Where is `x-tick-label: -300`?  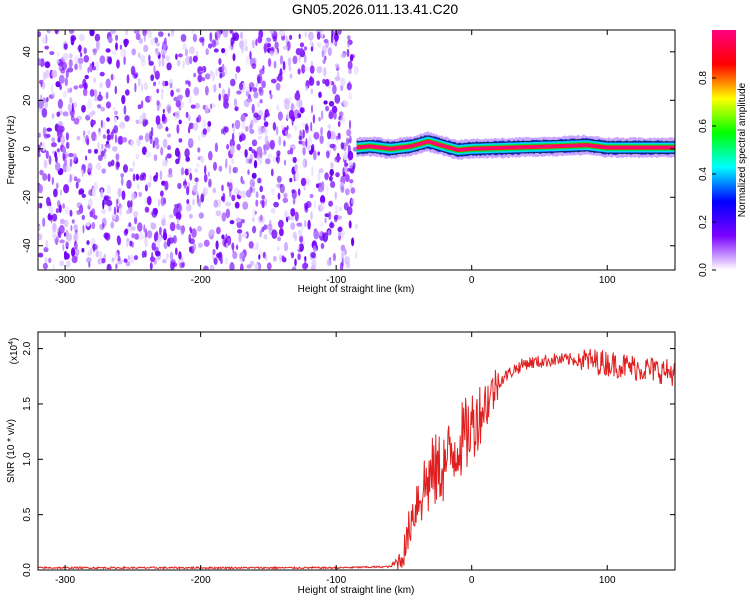 x-tick-label: -300 is located at coordinates (65, 280).